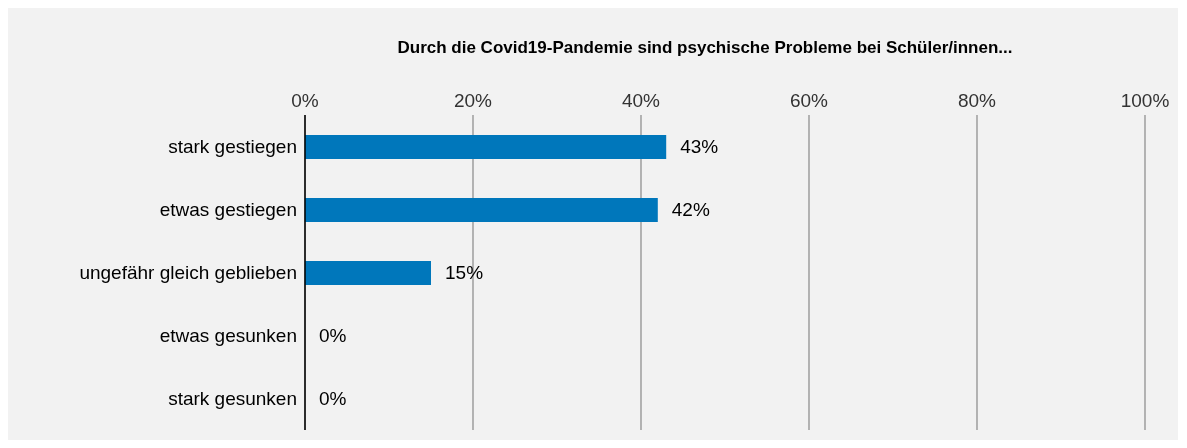  Describe the element at coordinates (1145, 100) in the screenshot. I see `x-tick-label: 100%` at that location.